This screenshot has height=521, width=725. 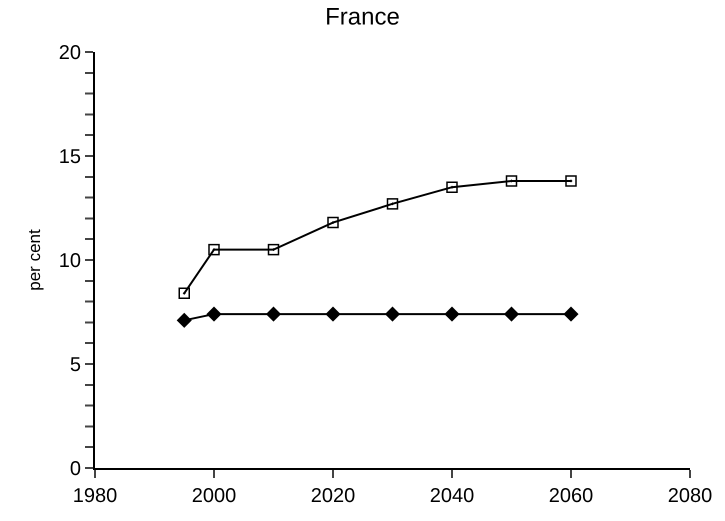 I want to click on x-tick-label: 2080, so click(x=690, y=496).